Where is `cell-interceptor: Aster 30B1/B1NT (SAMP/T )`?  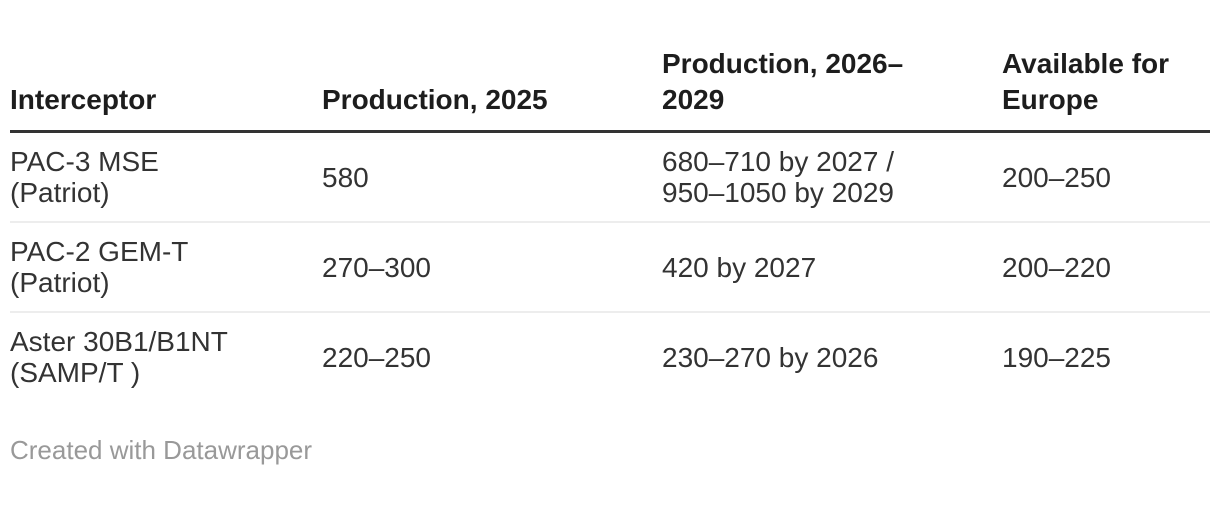 cell-interceptor: Aster 30B1/B1NT (SAMP/T ) is located at coordinates (119, 357).